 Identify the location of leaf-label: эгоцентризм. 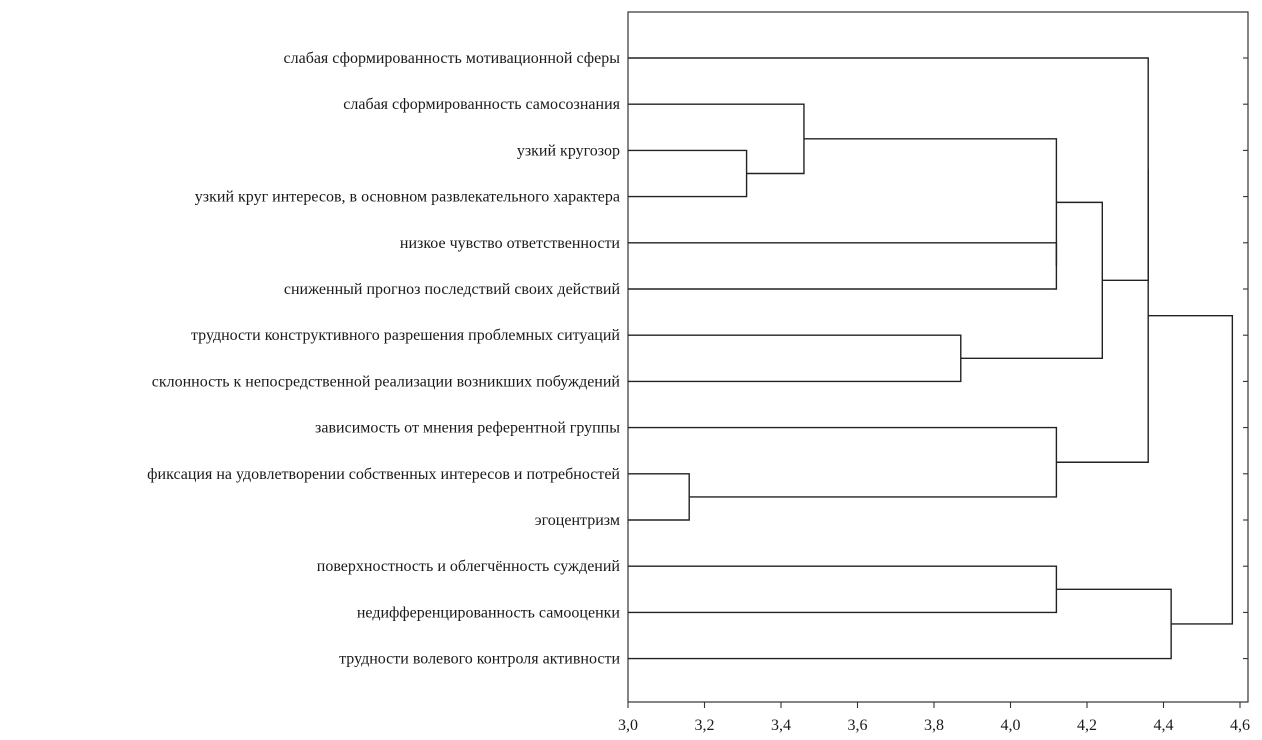
(577, 520).